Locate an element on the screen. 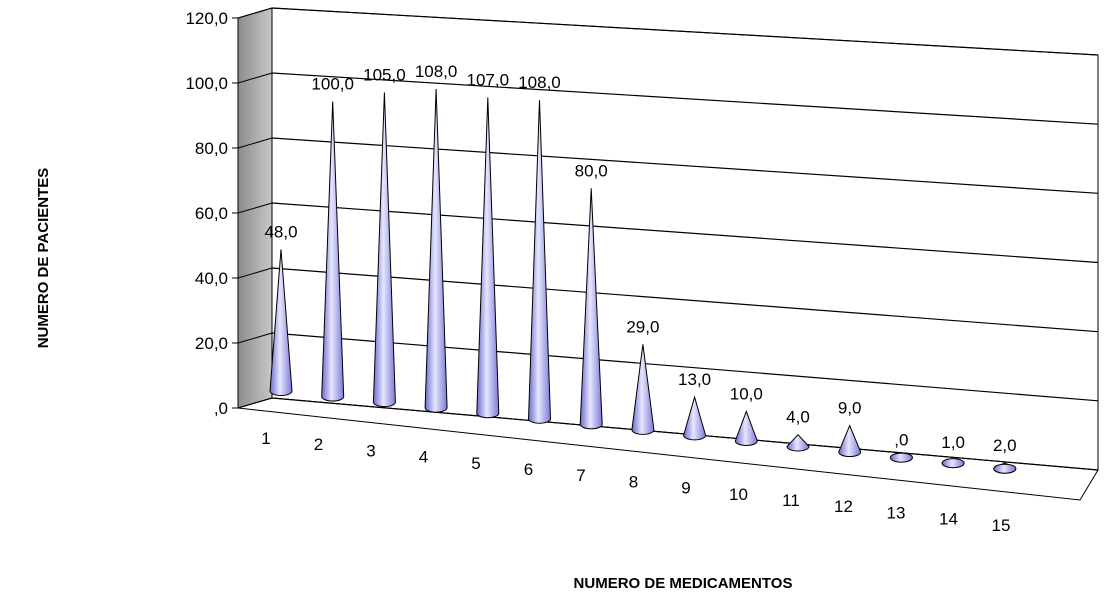  x-tick-label: 12 is located at coordinates (843, 506).